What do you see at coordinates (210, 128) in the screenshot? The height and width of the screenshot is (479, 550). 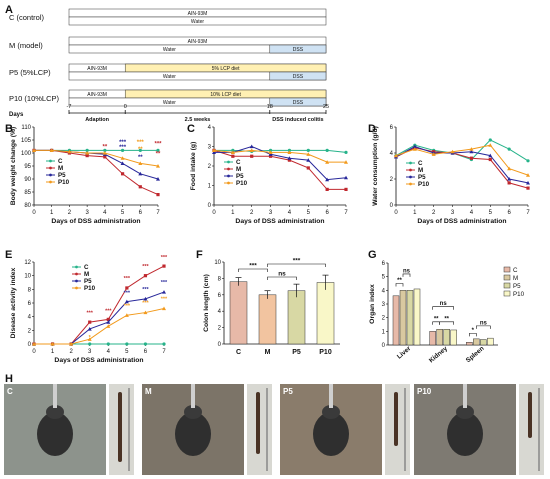 I see `y-tick-label: 4` at bounding box center [210, 128].